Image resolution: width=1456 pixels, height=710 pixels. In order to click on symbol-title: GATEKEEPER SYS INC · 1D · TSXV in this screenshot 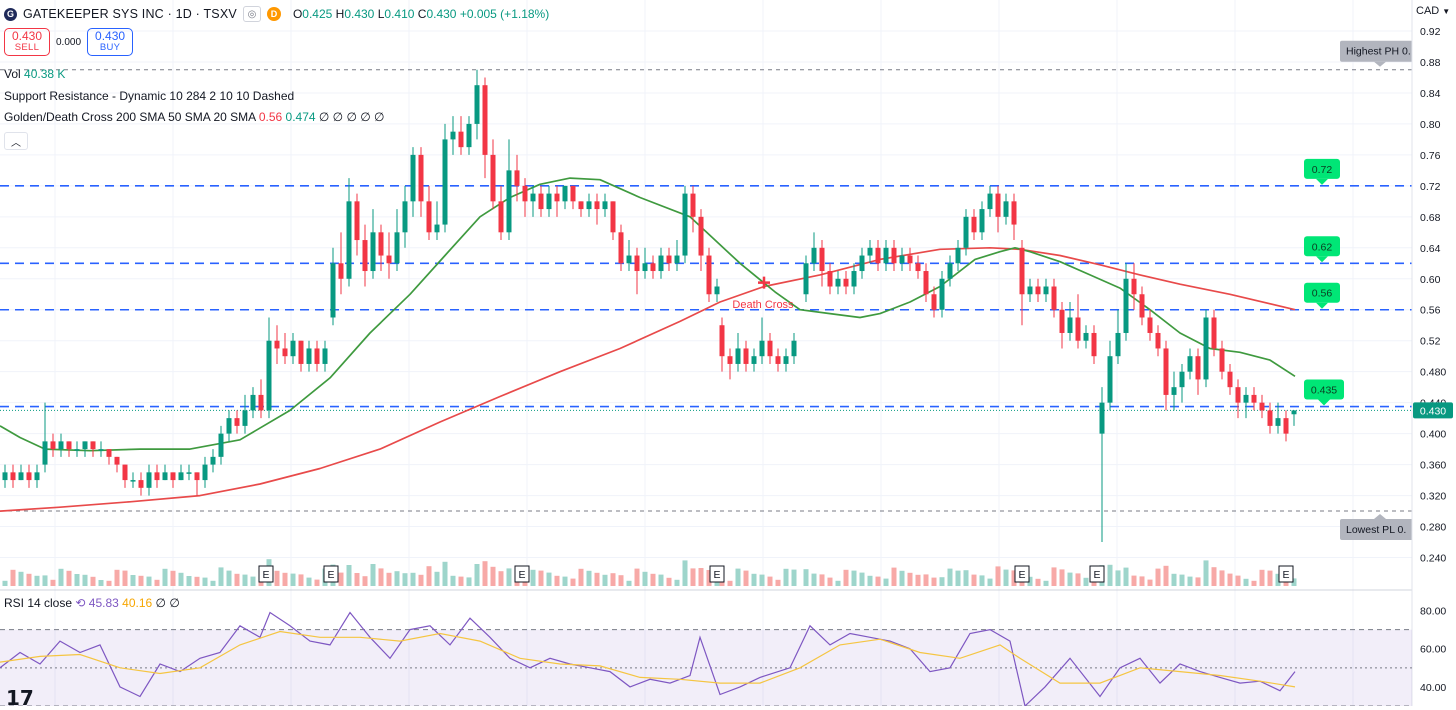, I will do `click(130, 14)`.